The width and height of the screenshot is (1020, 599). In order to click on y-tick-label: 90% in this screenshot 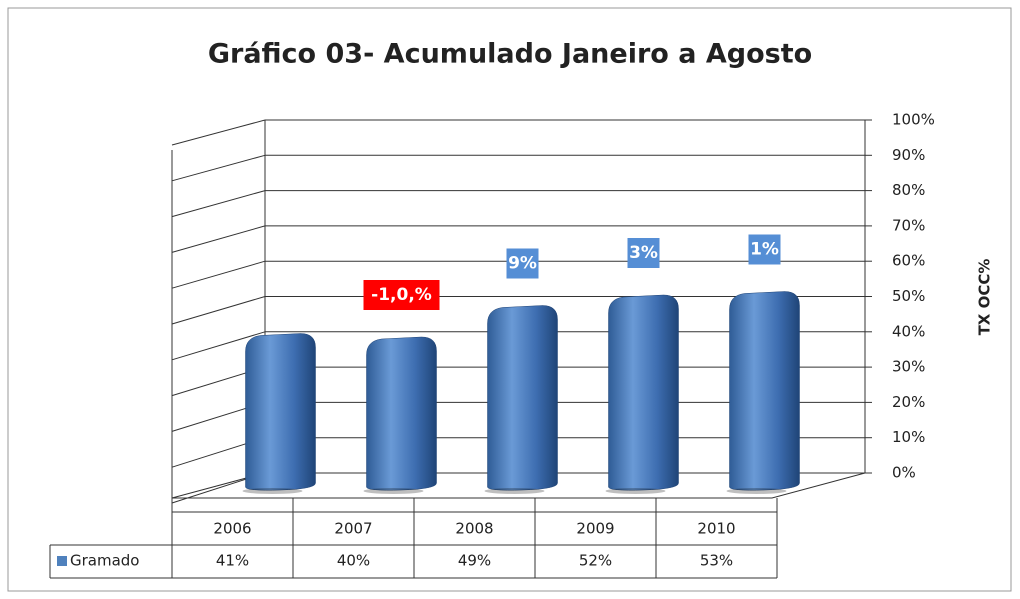, I will do `click(908, 155)`.